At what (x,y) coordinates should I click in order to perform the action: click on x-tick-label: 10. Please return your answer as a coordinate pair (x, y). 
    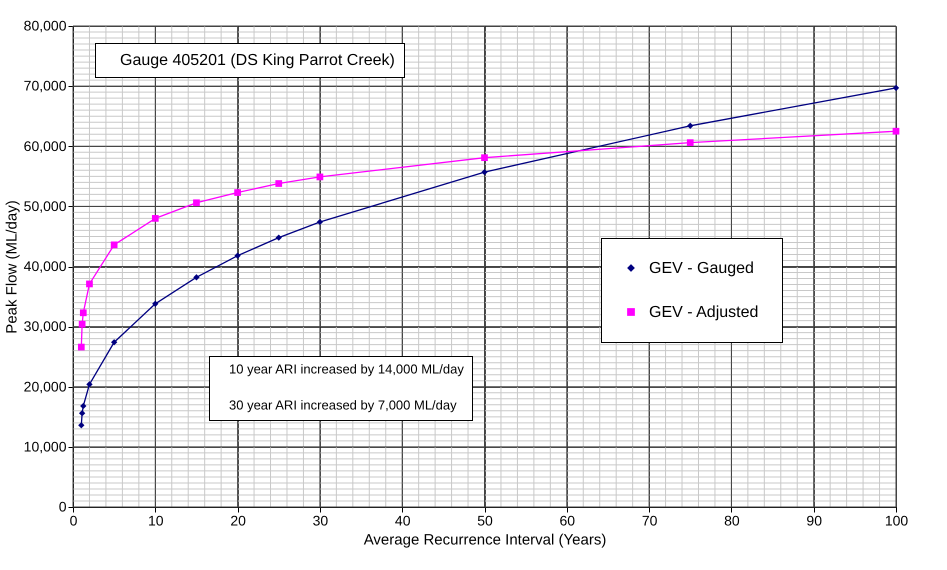
    Looking at the image, I should click on (156, 520).